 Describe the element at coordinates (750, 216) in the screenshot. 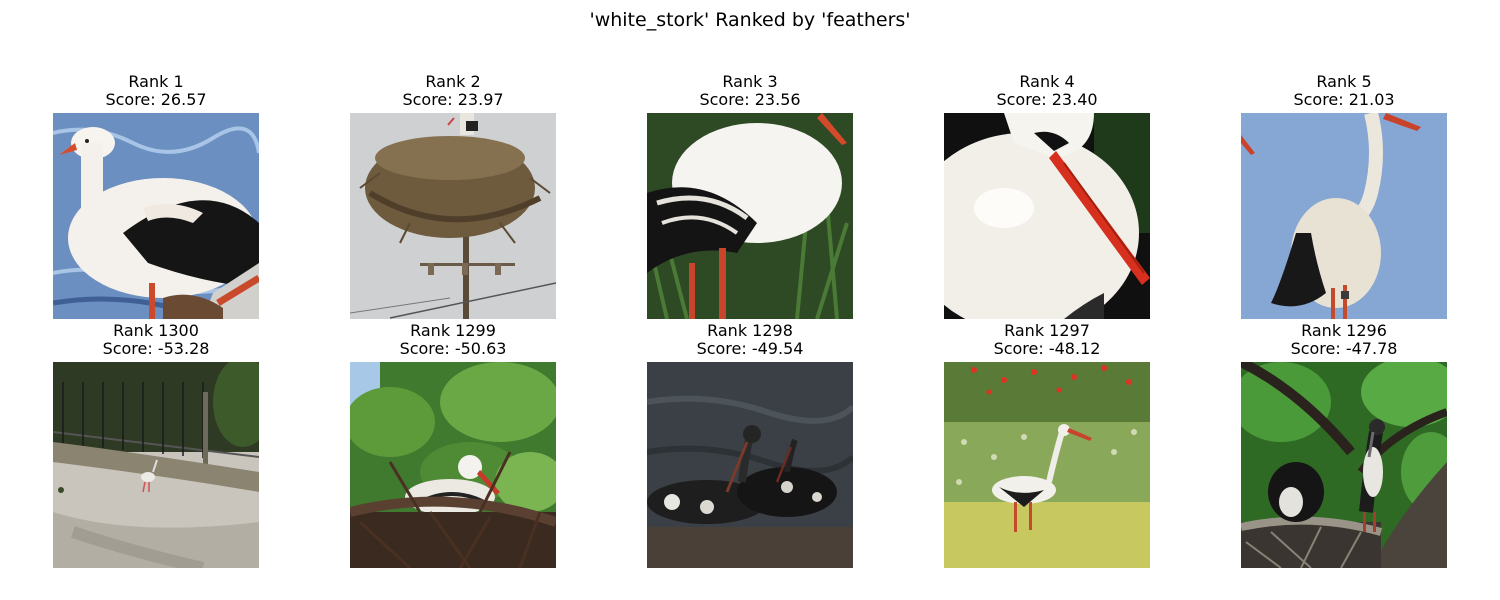

I see `stork-wing-grass-image` at that location.